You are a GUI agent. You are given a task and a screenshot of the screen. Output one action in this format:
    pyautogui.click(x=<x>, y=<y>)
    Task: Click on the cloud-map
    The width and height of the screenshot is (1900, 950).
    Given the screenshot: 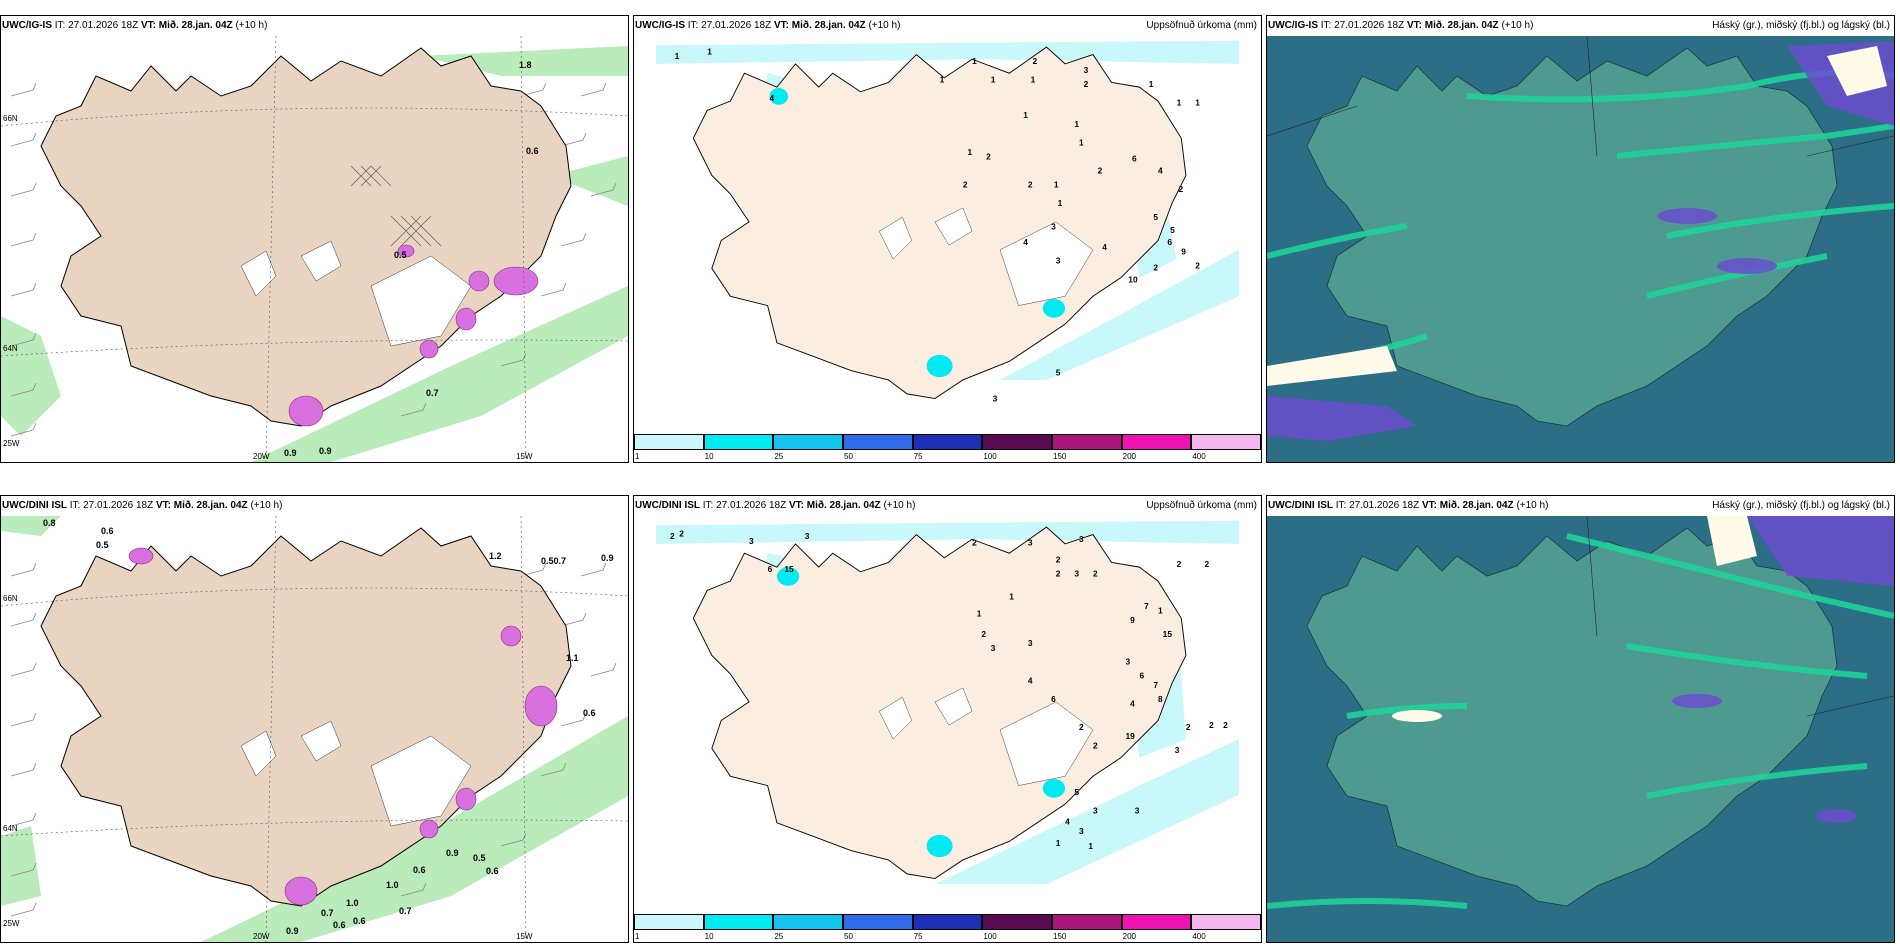 What is the action you would take?
    pyautogui.click(x=1580, y=729)
    